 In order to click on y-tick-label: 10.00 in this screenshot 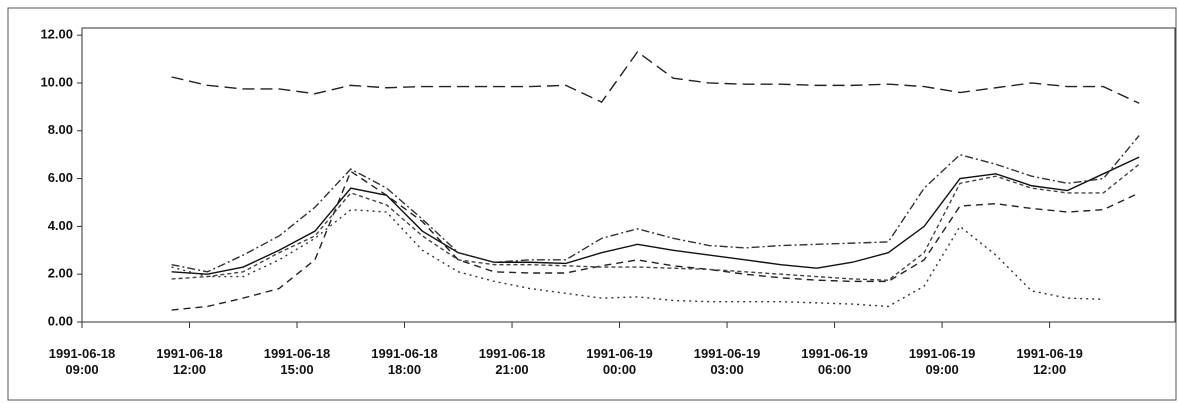, I will do `click(56, 81)`.